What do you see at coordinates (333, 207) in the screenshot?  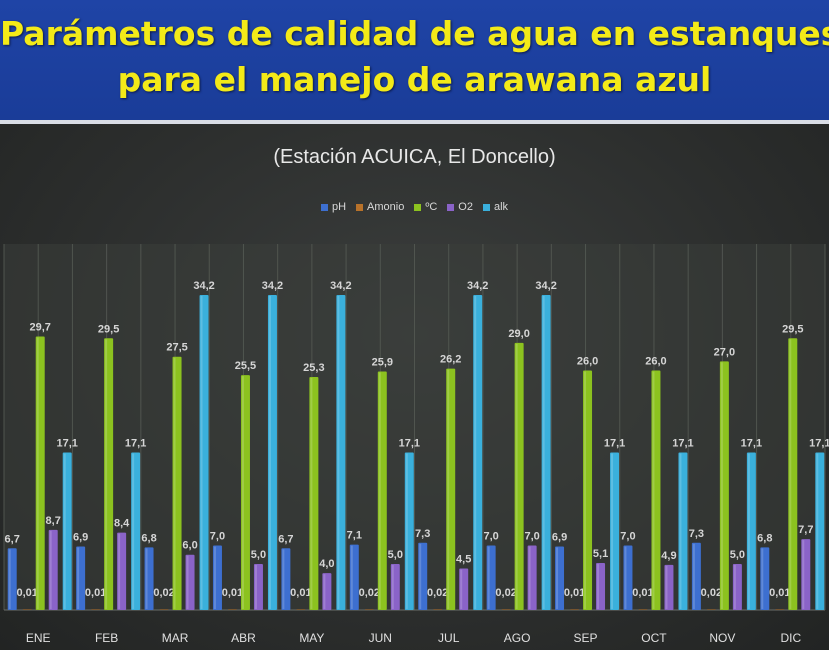 I see `legend-item: pH` at bounding box center [333, 207].